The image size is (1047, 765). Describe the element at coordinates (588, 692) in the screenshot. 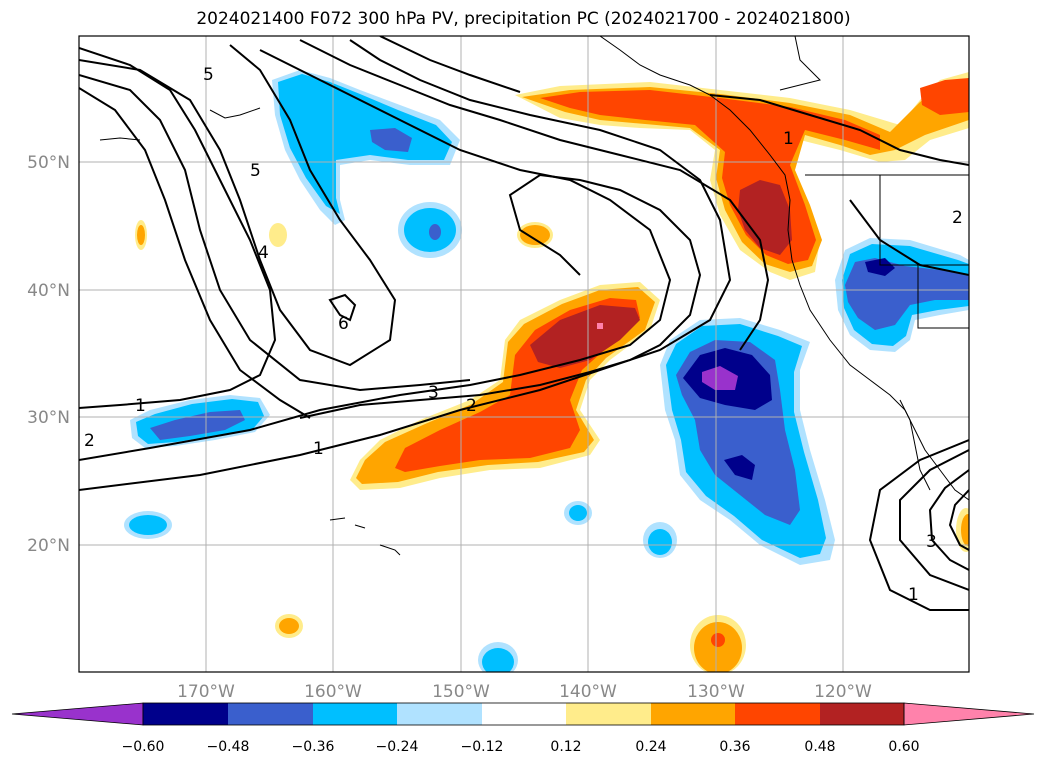

I see `lon-label: 140°W` at that location.